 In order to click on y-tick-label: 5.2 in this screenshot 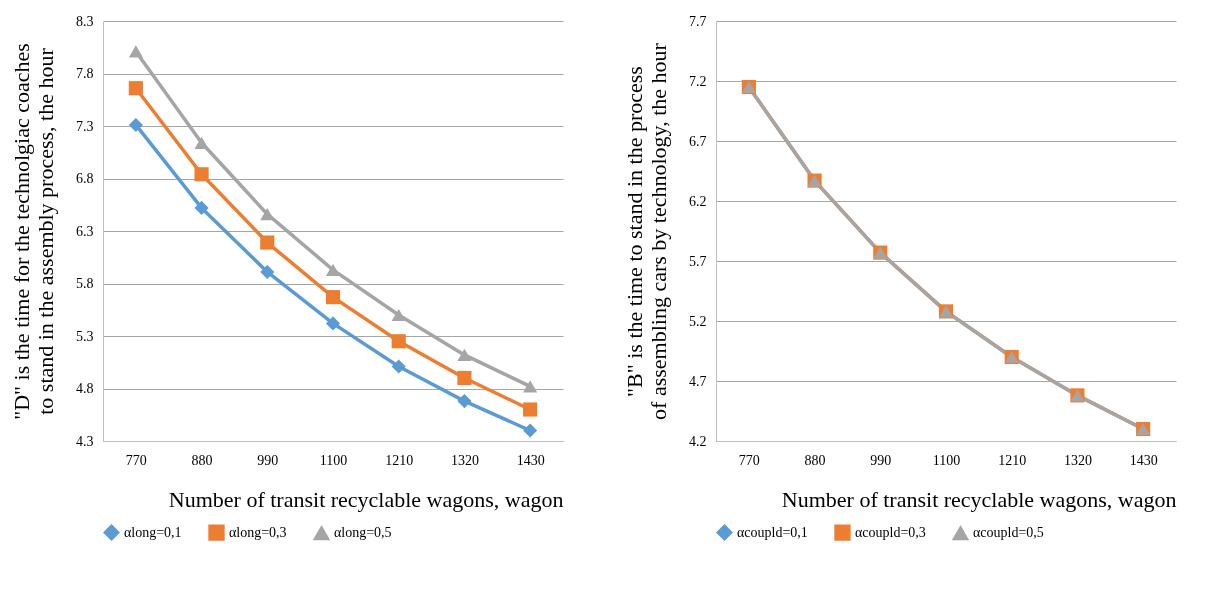, I will do `click(698, 321)`.